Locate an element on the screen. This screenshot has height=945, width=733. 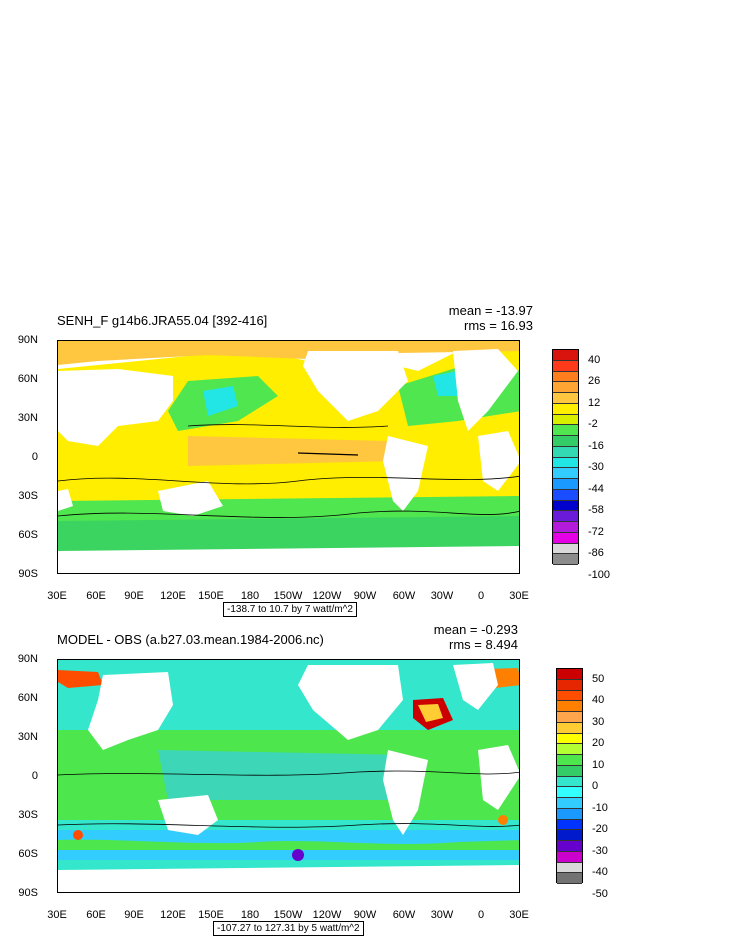
colorbar-label: -40 is located at coordinates (600, 872).